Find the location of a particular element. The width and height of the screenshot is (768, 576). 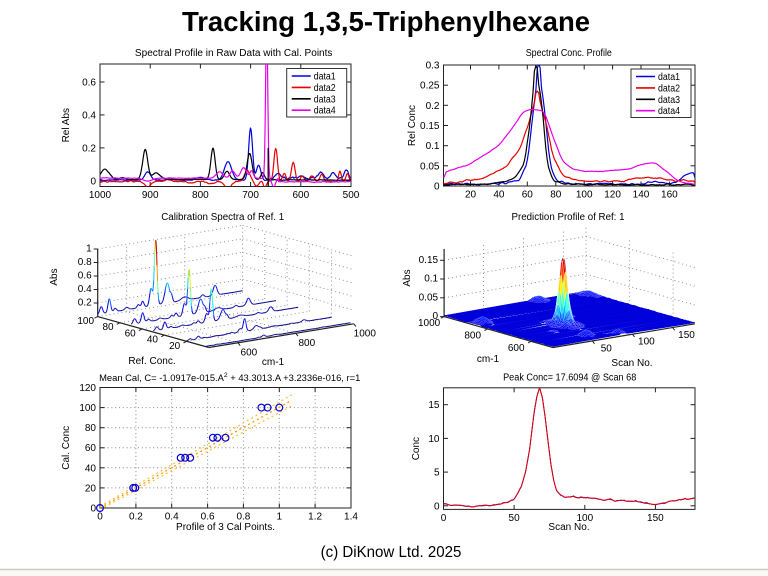

svg-text: Conc is located at coordinates (416, 448).